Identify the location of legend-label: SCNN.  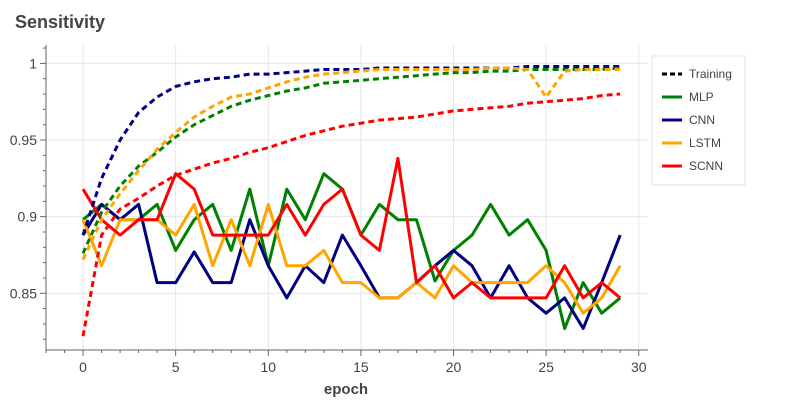
(706, 166).